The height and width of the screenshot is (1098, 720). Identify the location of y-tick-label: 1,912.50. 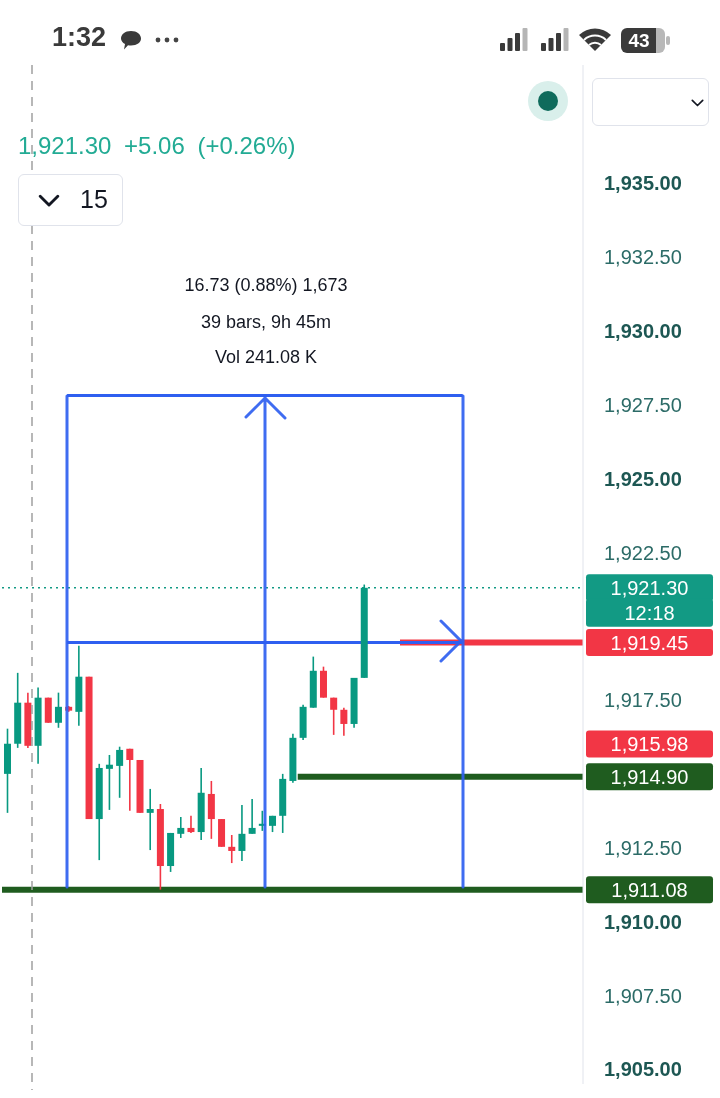
(643, 847).